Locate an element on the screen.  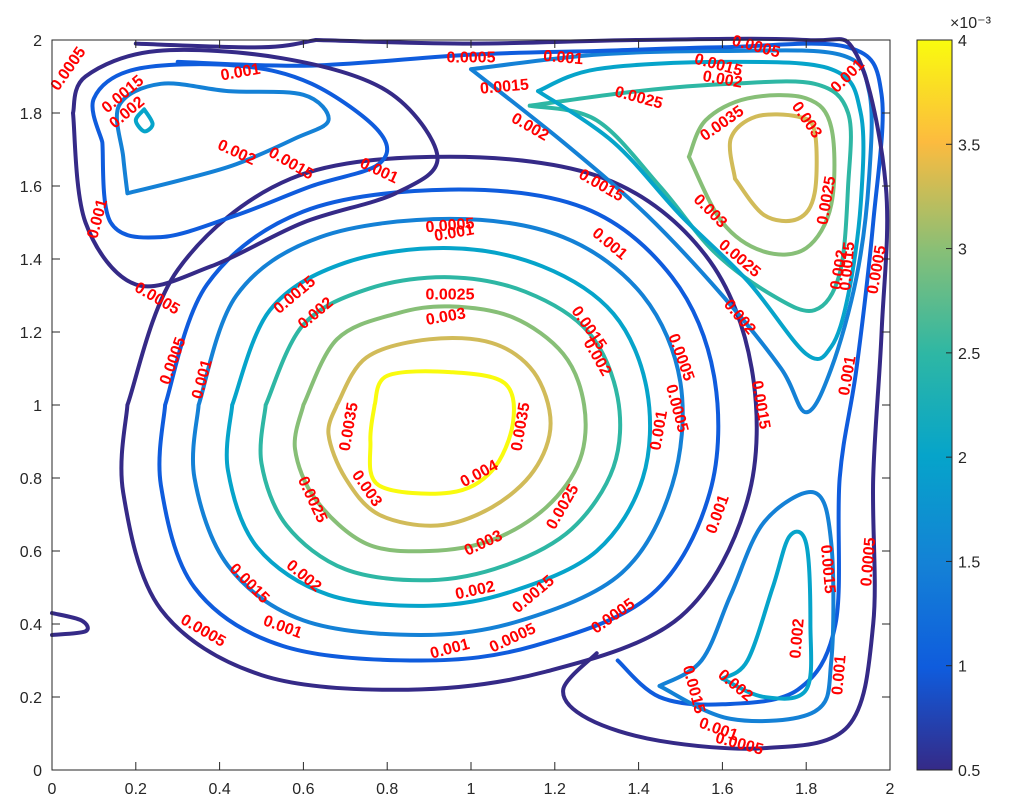
contour-label-57: 0.0015 is located at coordinates (693, 690).